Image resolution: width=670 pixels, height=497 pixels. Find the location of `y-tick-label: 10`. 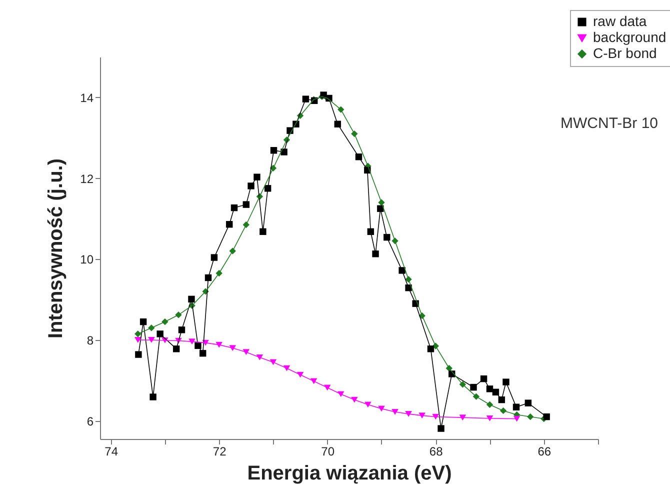

y-tick-label: 10 is located at coordinates (87, 259).